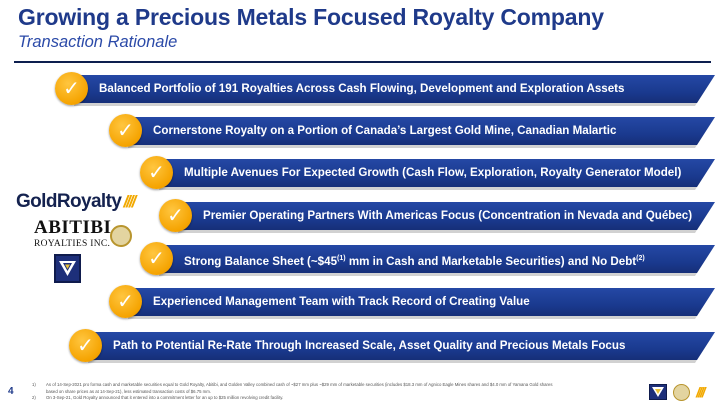  Describe the element at coordinates (362, 62) in the screenshot. I see `title-divider` at that location.